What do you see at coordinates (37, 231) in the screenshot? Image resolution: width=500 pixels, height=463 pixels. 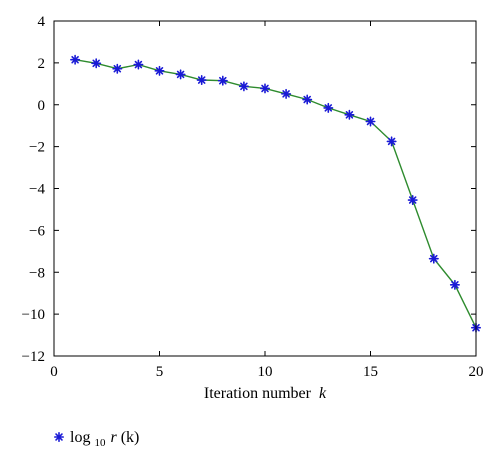 I see `y-tick-label: −6` at bounding box center [37, 231].